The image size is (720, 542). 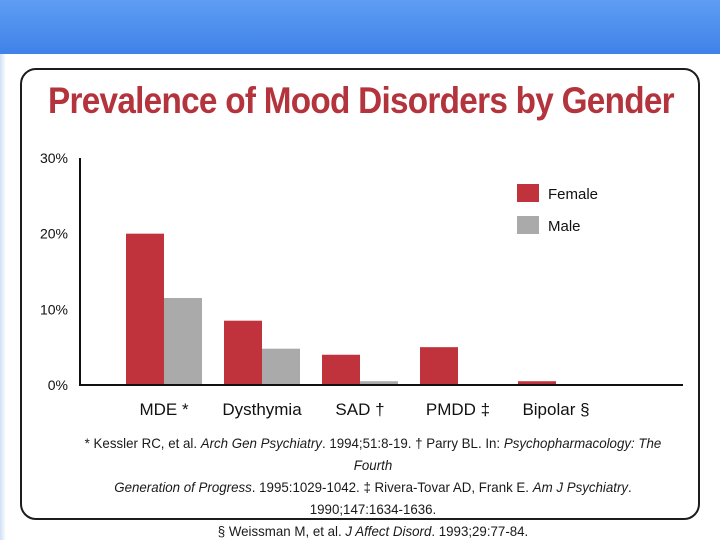 I want to click on y-tick-label: 0%, so click(x=58, y=385).